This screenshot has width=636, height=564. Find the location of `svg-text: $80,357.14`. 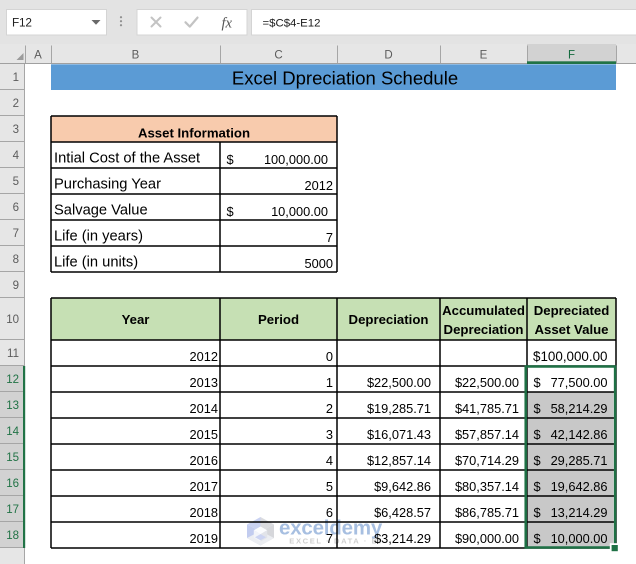

svg-text: $80,357.14 is located at coordinates (487, 486).